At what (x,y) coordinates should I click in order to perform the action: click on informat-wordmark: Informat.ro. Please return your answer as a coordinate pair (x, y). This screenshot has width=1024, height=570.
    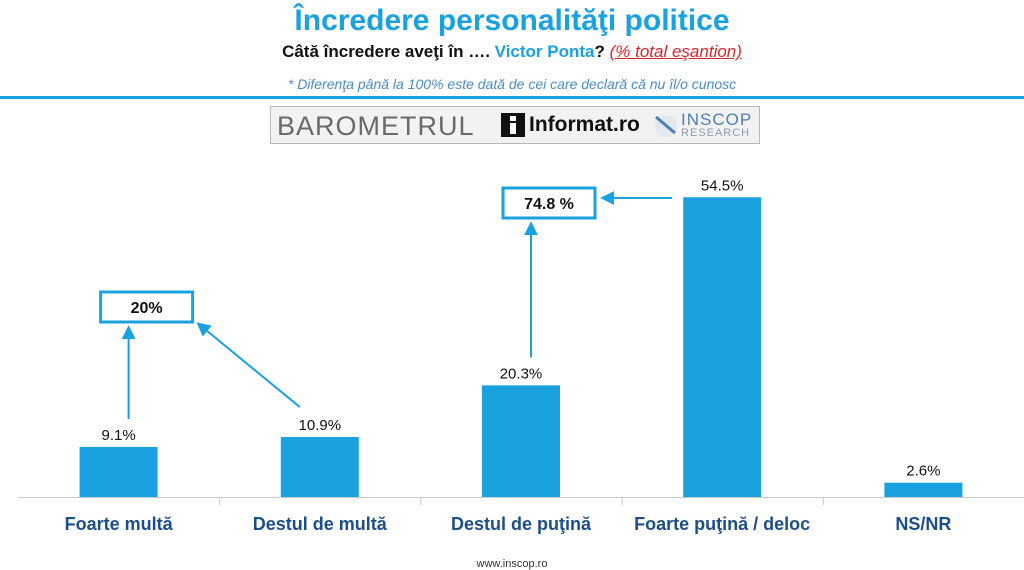
    Looking at the image, I should click on (584, 125).